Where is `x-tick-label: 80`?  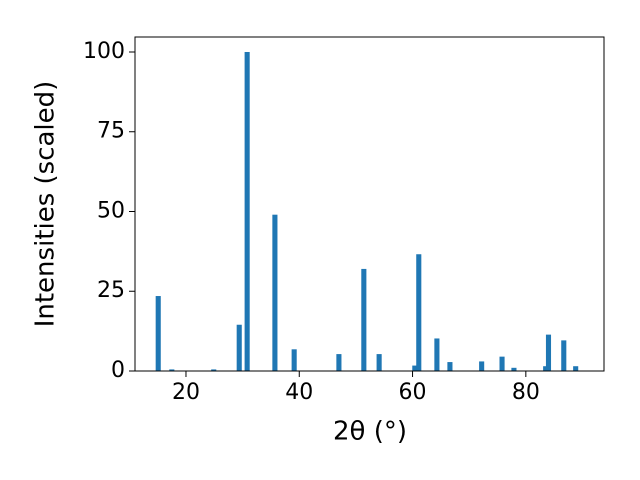
x-tick-label: 80 is located at coordinates (526, 392).